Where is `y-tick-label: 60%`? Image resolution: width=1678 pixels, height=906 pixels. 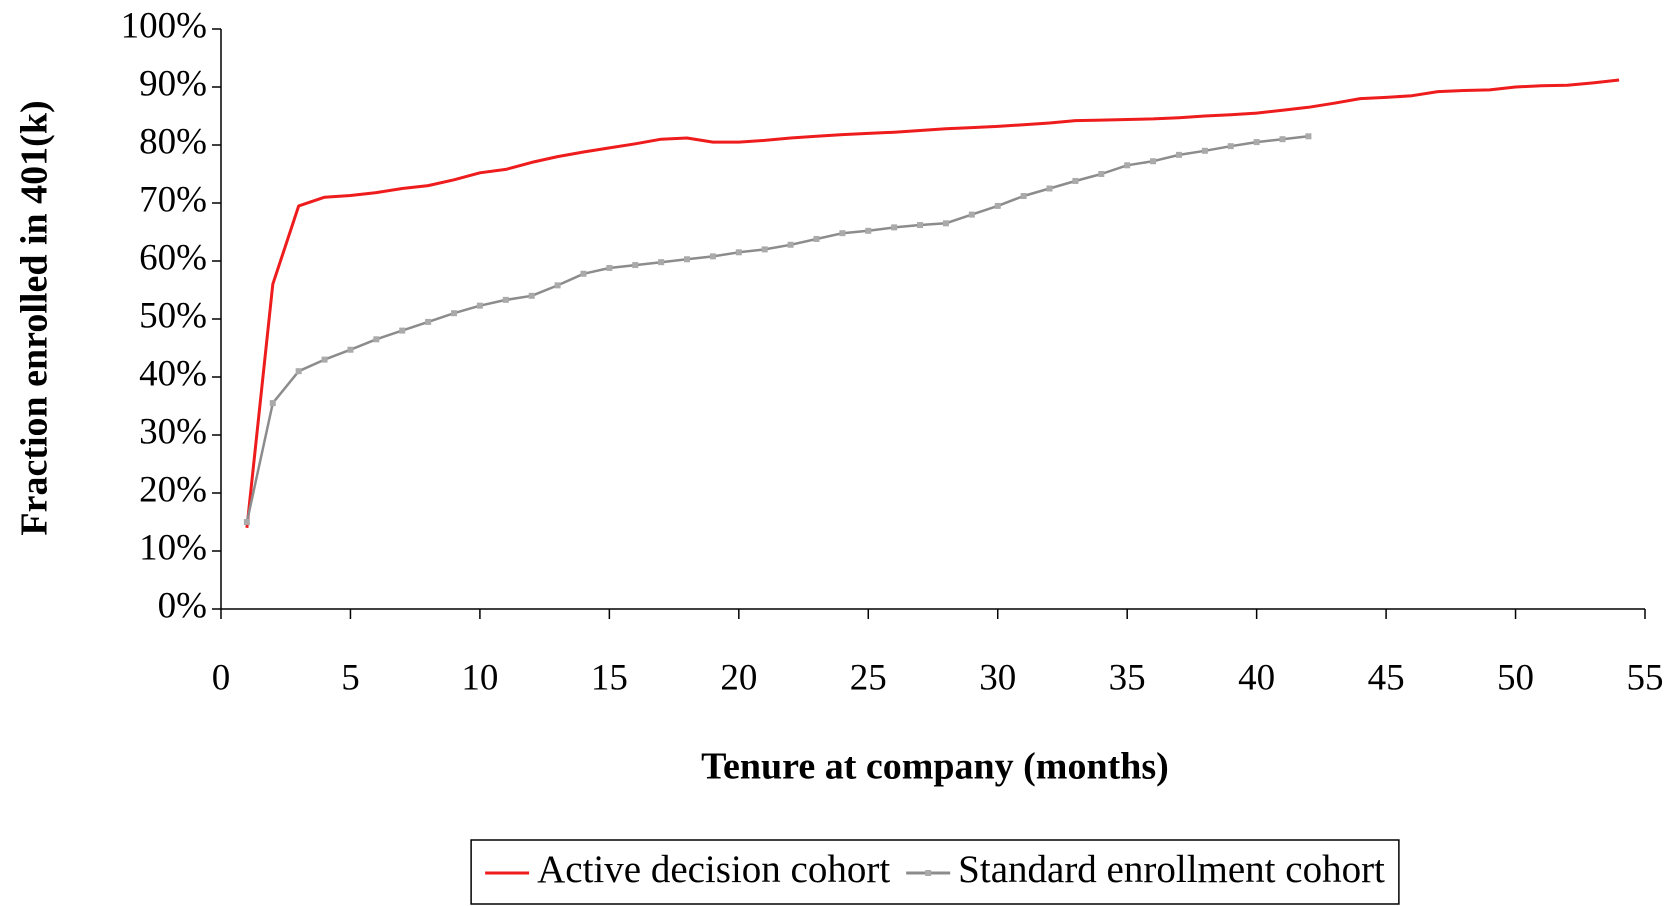
y-tick-label: 60% is located at coordinates (173, 257).